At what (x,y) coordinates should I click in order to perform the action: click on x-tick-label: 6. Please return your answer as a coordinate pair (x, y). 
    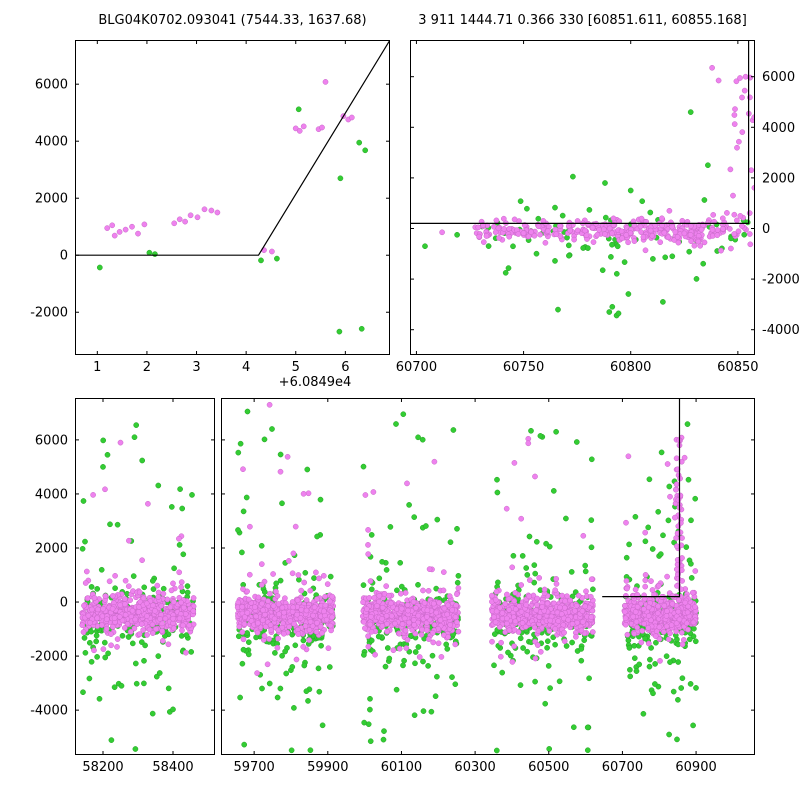
    Looking at the image, I should click on (345, 367).